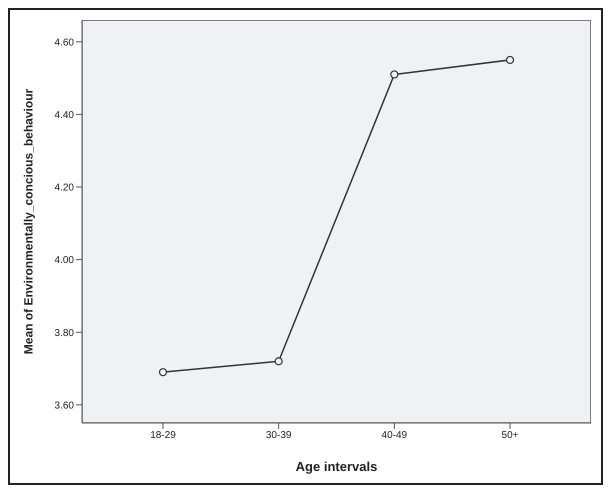  What do you see at coordinates (64, 42) in the screenshot?
I see `y-tick-label: 4.60` at bounding box center [64, 42].